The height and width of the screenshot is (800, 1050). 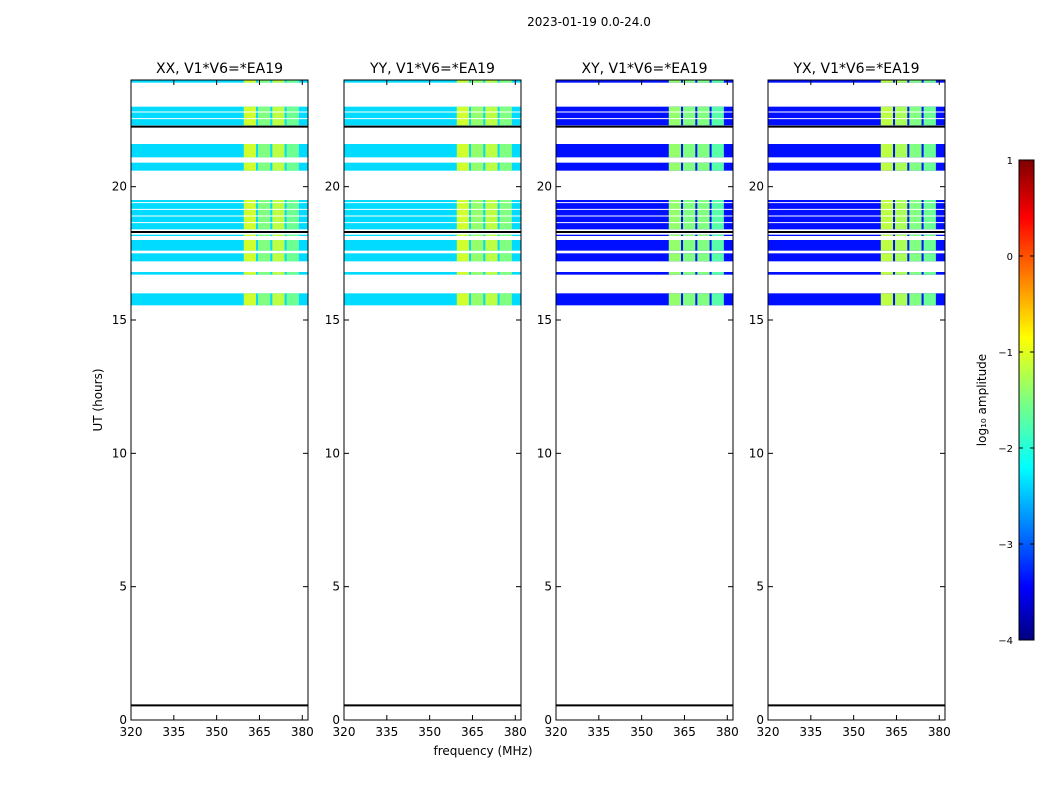 What do you see at coordinates (432, 69) in the screenshot?
I see `panel-title: YY, V1*V6=*EA19` at bounding box center [432, 69].